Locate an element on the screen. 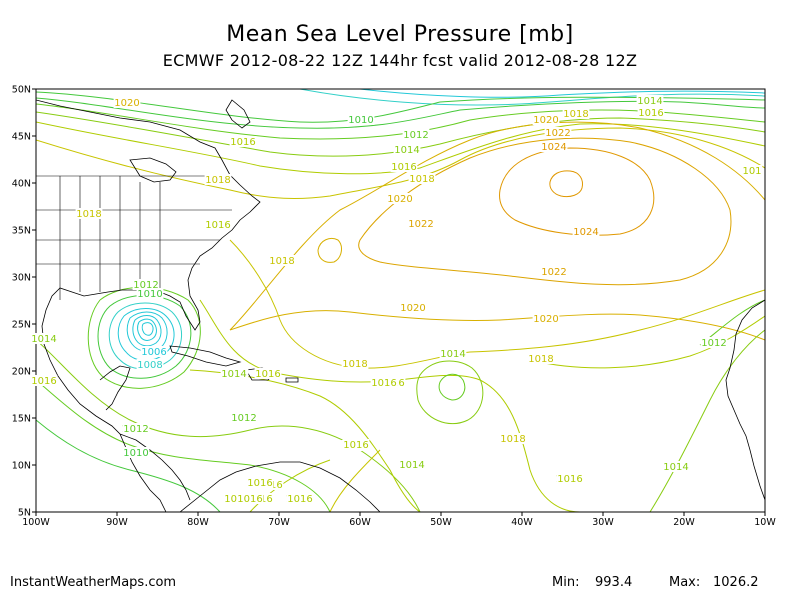 This screenshot has height=600, width=800. lat-tick-label: 25N is located at coordinates (21, 325).